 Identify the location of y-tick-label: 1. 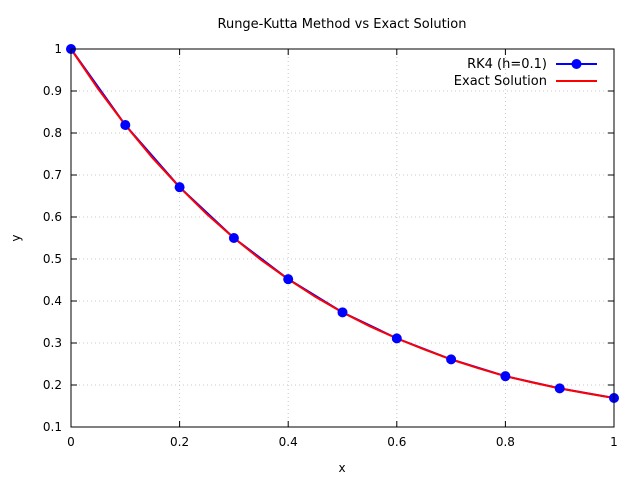
(58, 49).